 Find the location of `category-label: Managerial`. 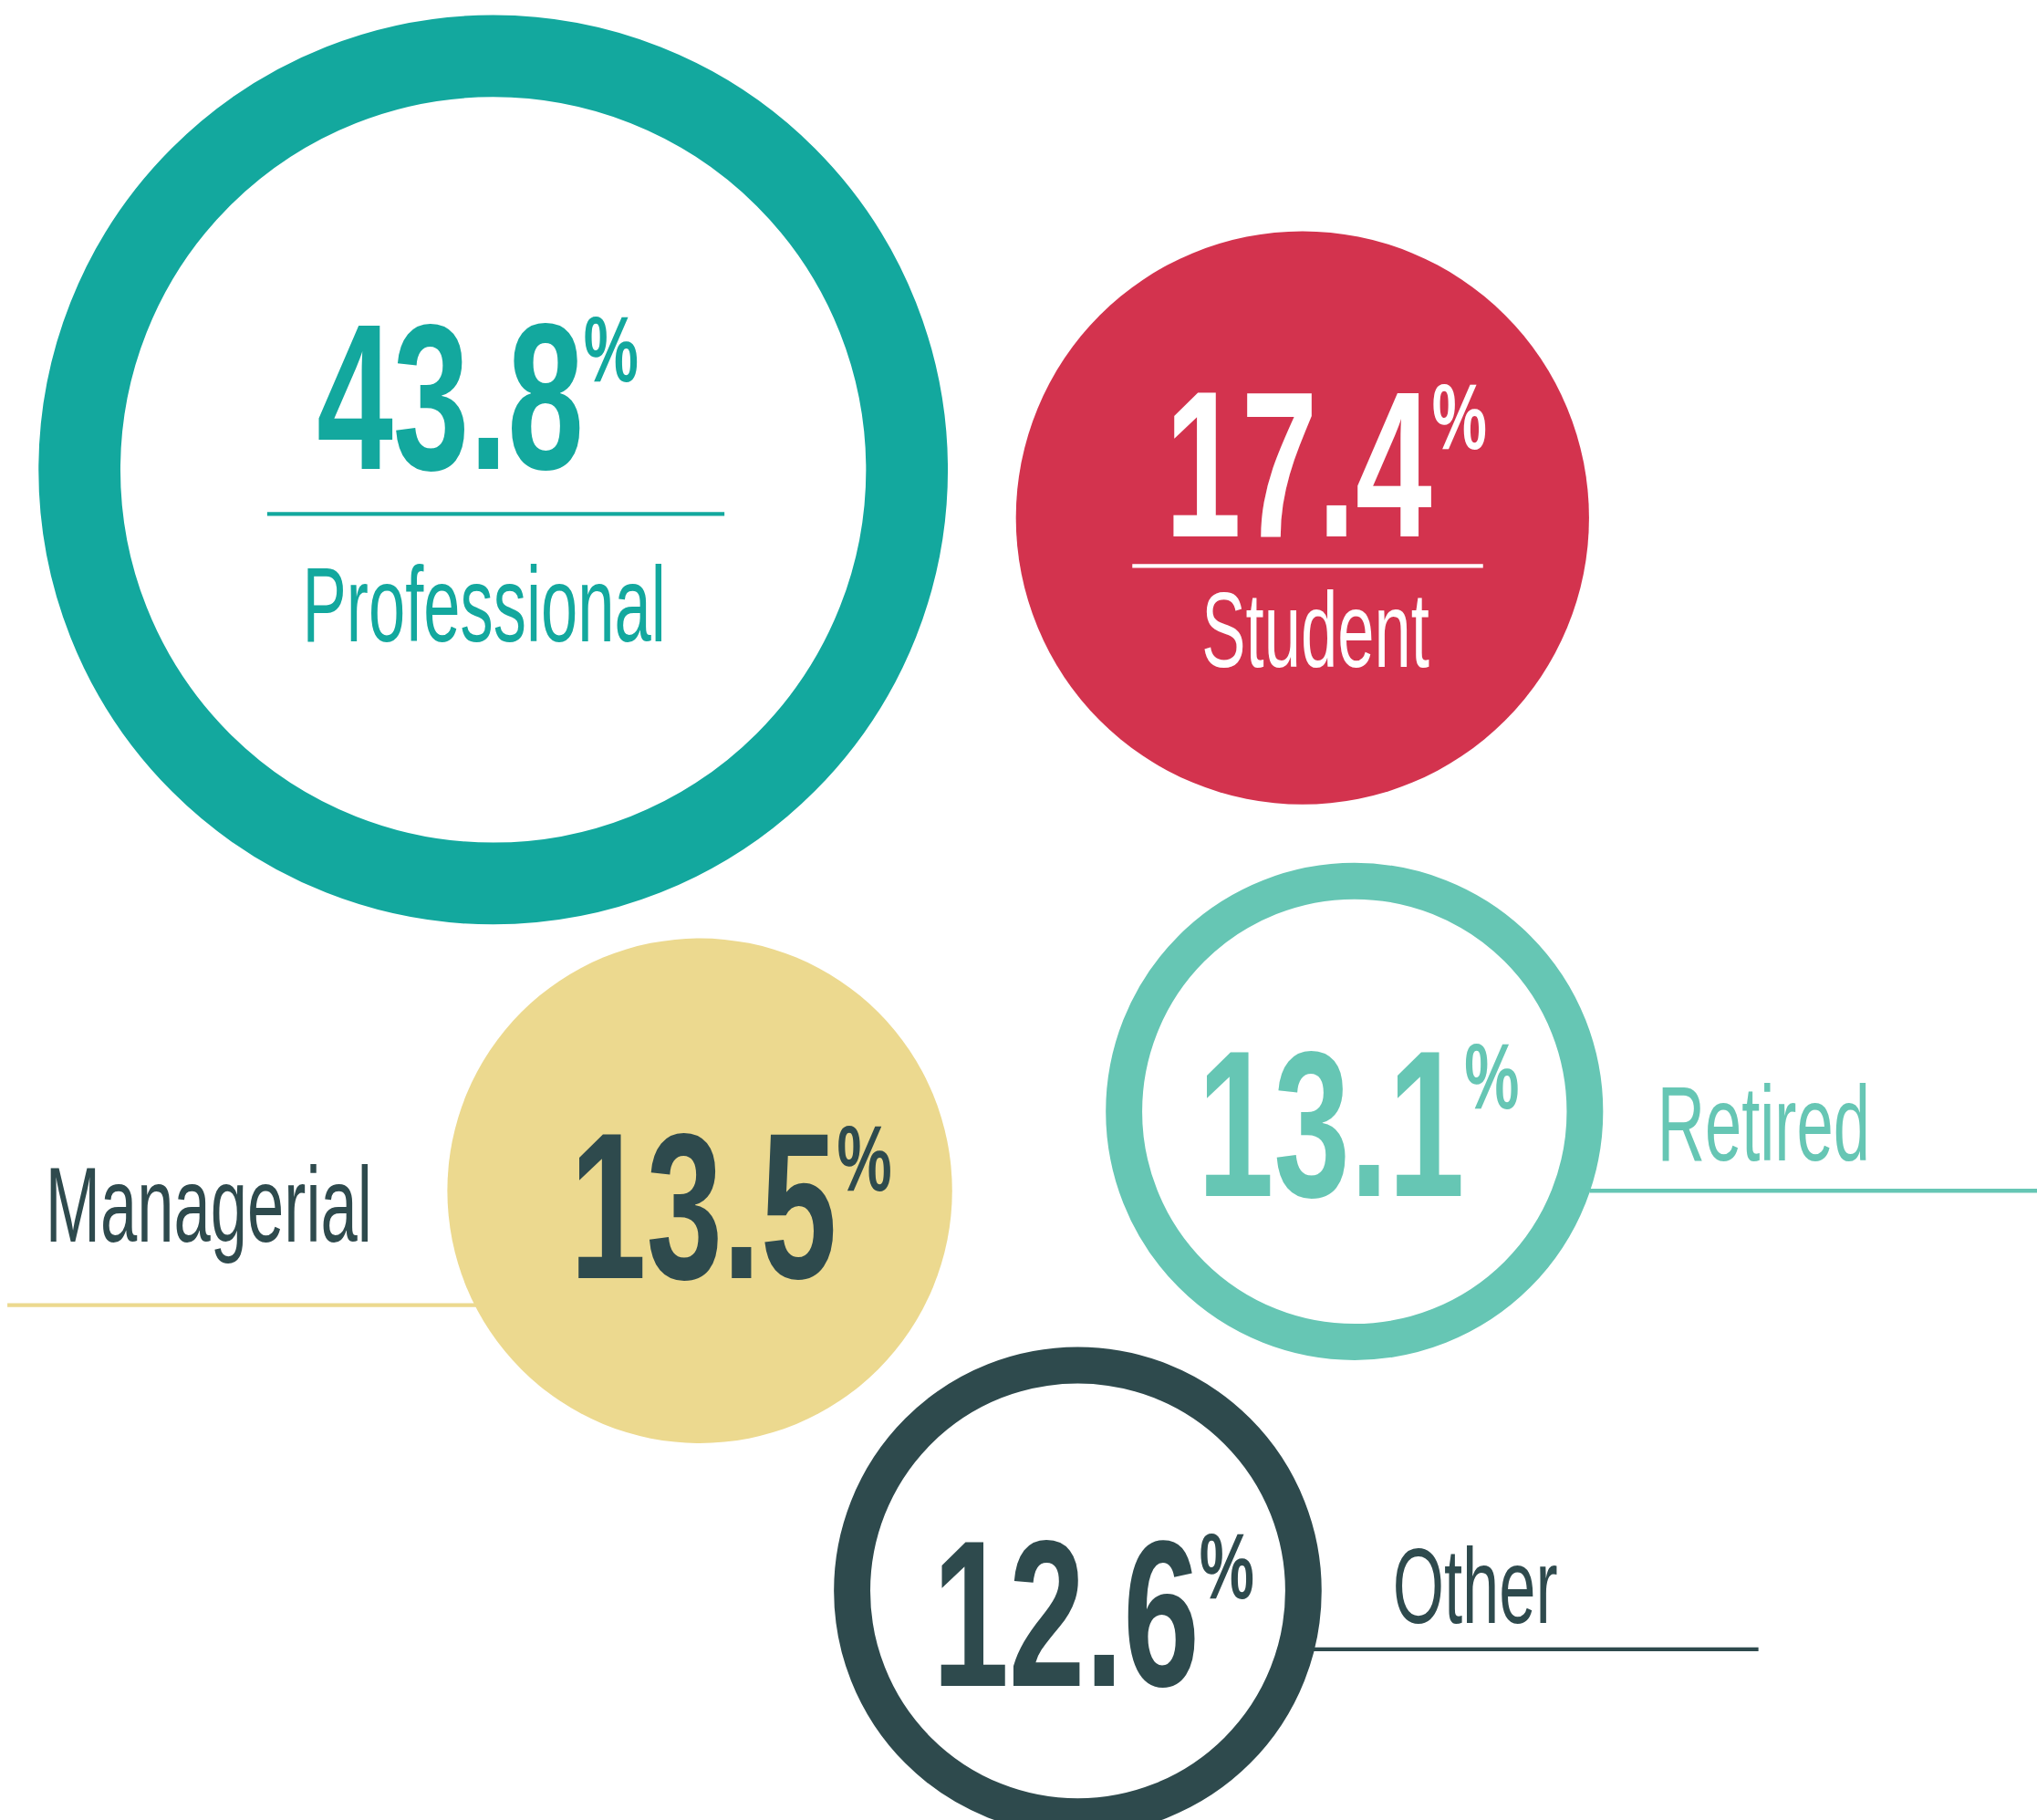

category-label: Managerial is located at coordinates (209, 1205).